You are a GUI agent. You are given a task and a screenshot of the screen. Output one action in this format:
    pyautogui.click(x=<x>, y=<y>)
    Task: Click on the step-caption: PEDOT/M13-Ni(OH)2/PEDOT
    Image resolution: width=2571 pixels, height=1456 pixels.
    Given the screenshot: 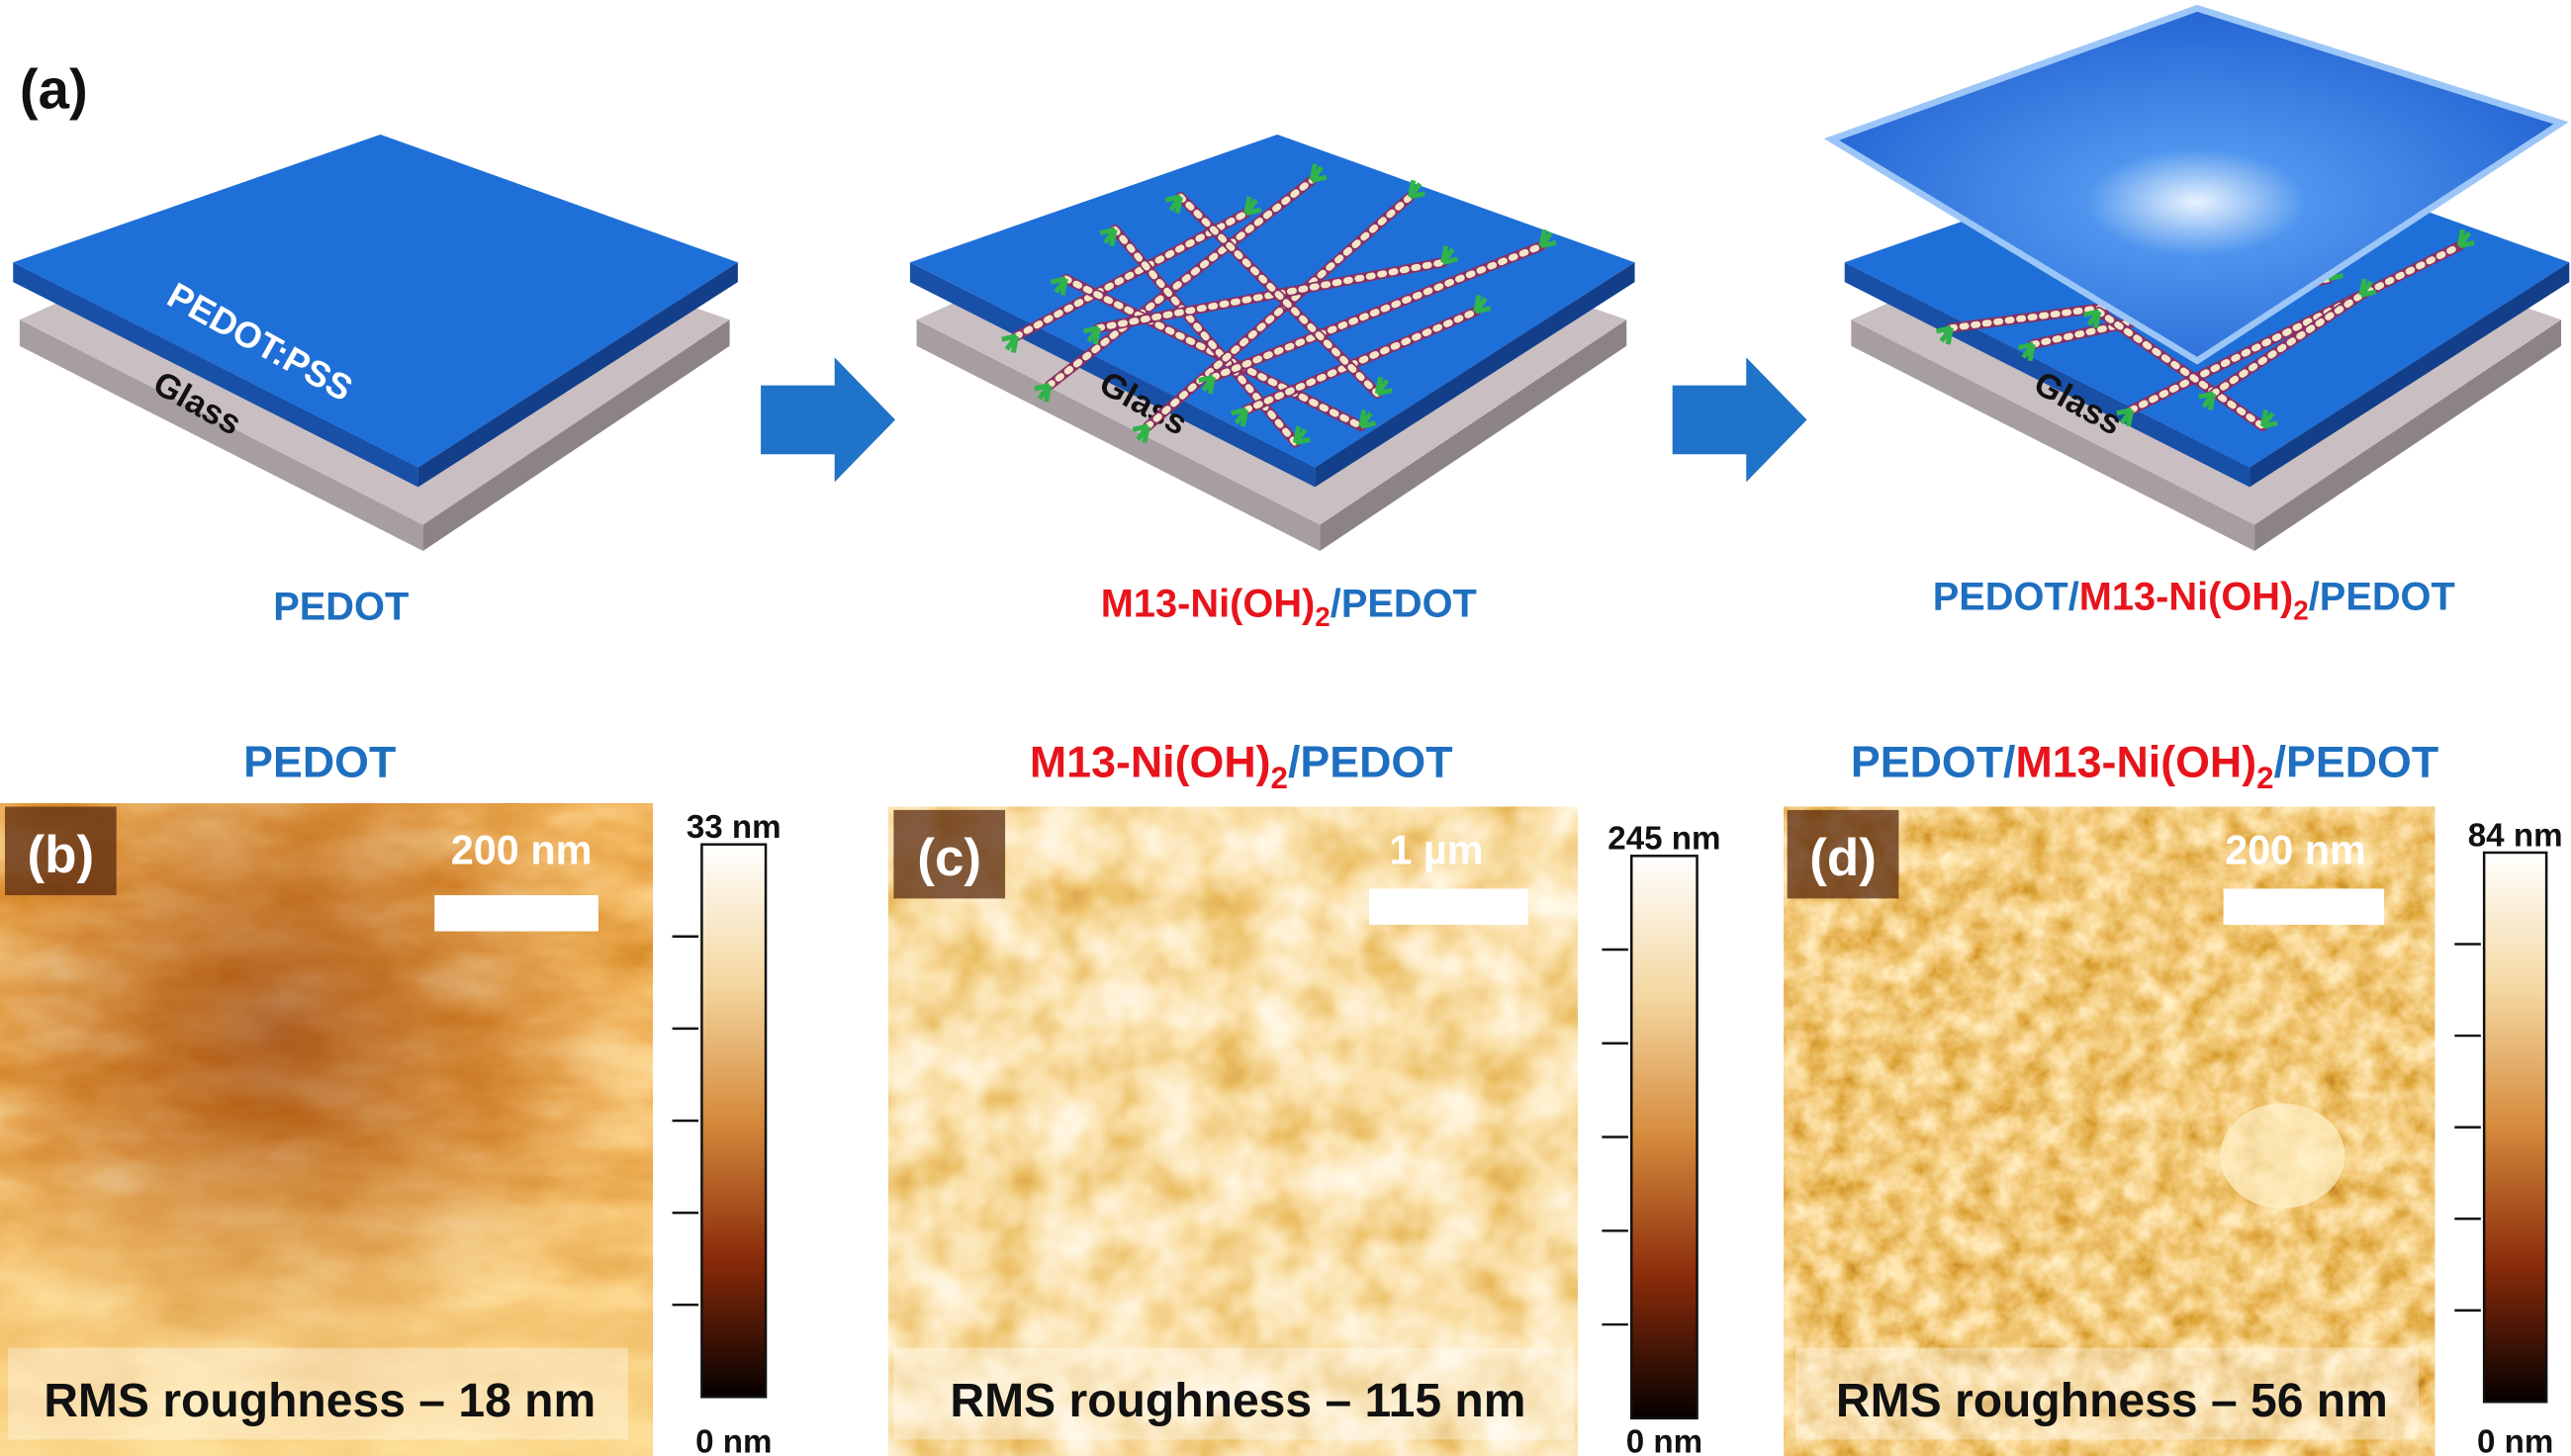 What is the action you would take?
    pyautogui.click(x=2194, y=601)
    